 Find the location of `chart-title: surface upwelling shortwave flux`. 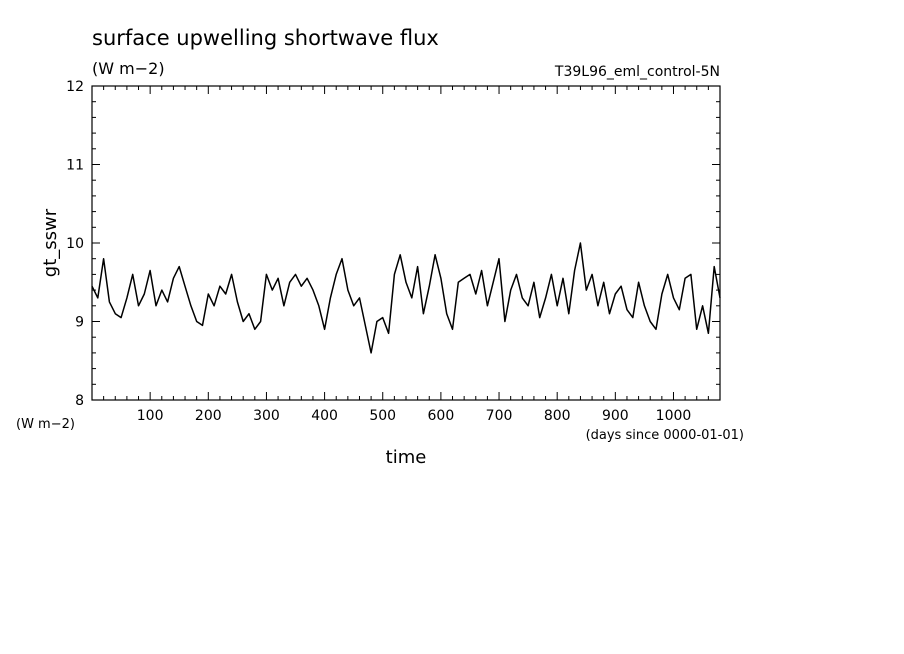

chart-title: surface upwelling shortwave flux is located at coordinates (265, 38).